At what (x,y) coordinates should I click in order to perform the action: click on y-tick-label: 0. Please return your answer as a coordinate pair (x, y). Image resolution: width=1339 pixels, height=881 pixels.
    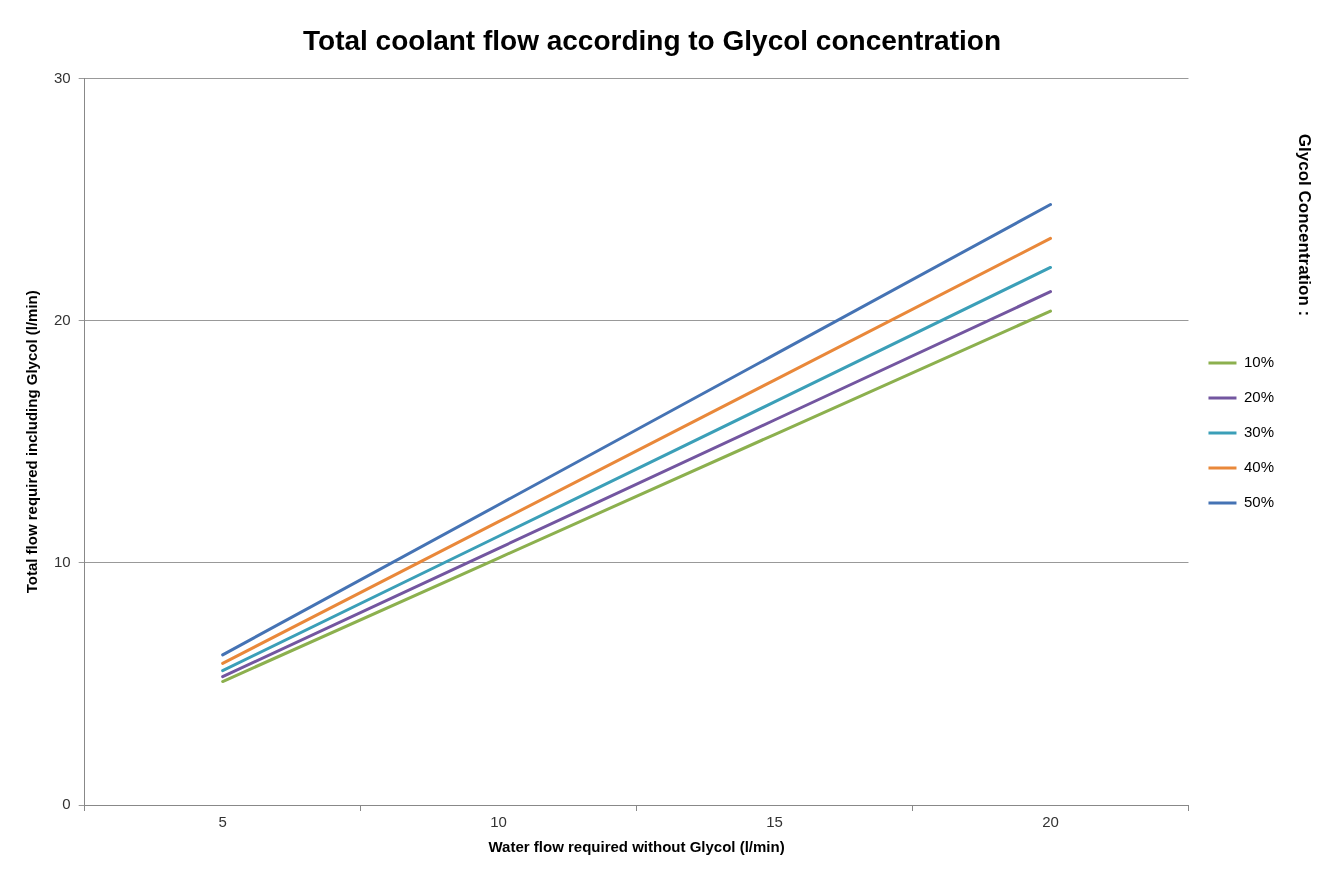
    Looking at the image, I should click on (66, 804).